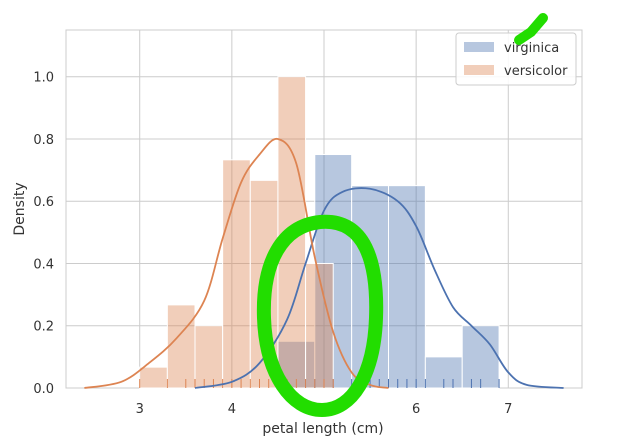 The image size is (628, 448). What do you see at coordinates (43, 78) in the screenshot?
I see `y-tick-label: 1.0` at bounding box center [43, 78].